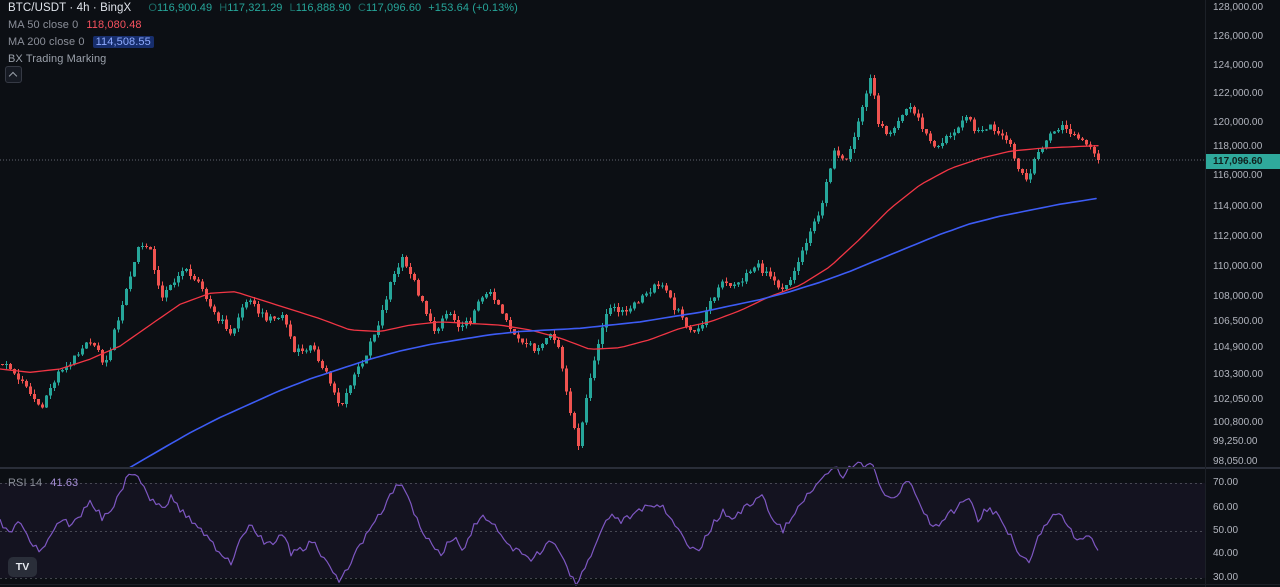 Image resolution: width=1280 pixels, height=587 pixels. What do you see at coordinates (70, 8) in the screenshot?
I see `symbol-title: BTC/USDT · 4h · BingX` at bounding box center [70, 8].